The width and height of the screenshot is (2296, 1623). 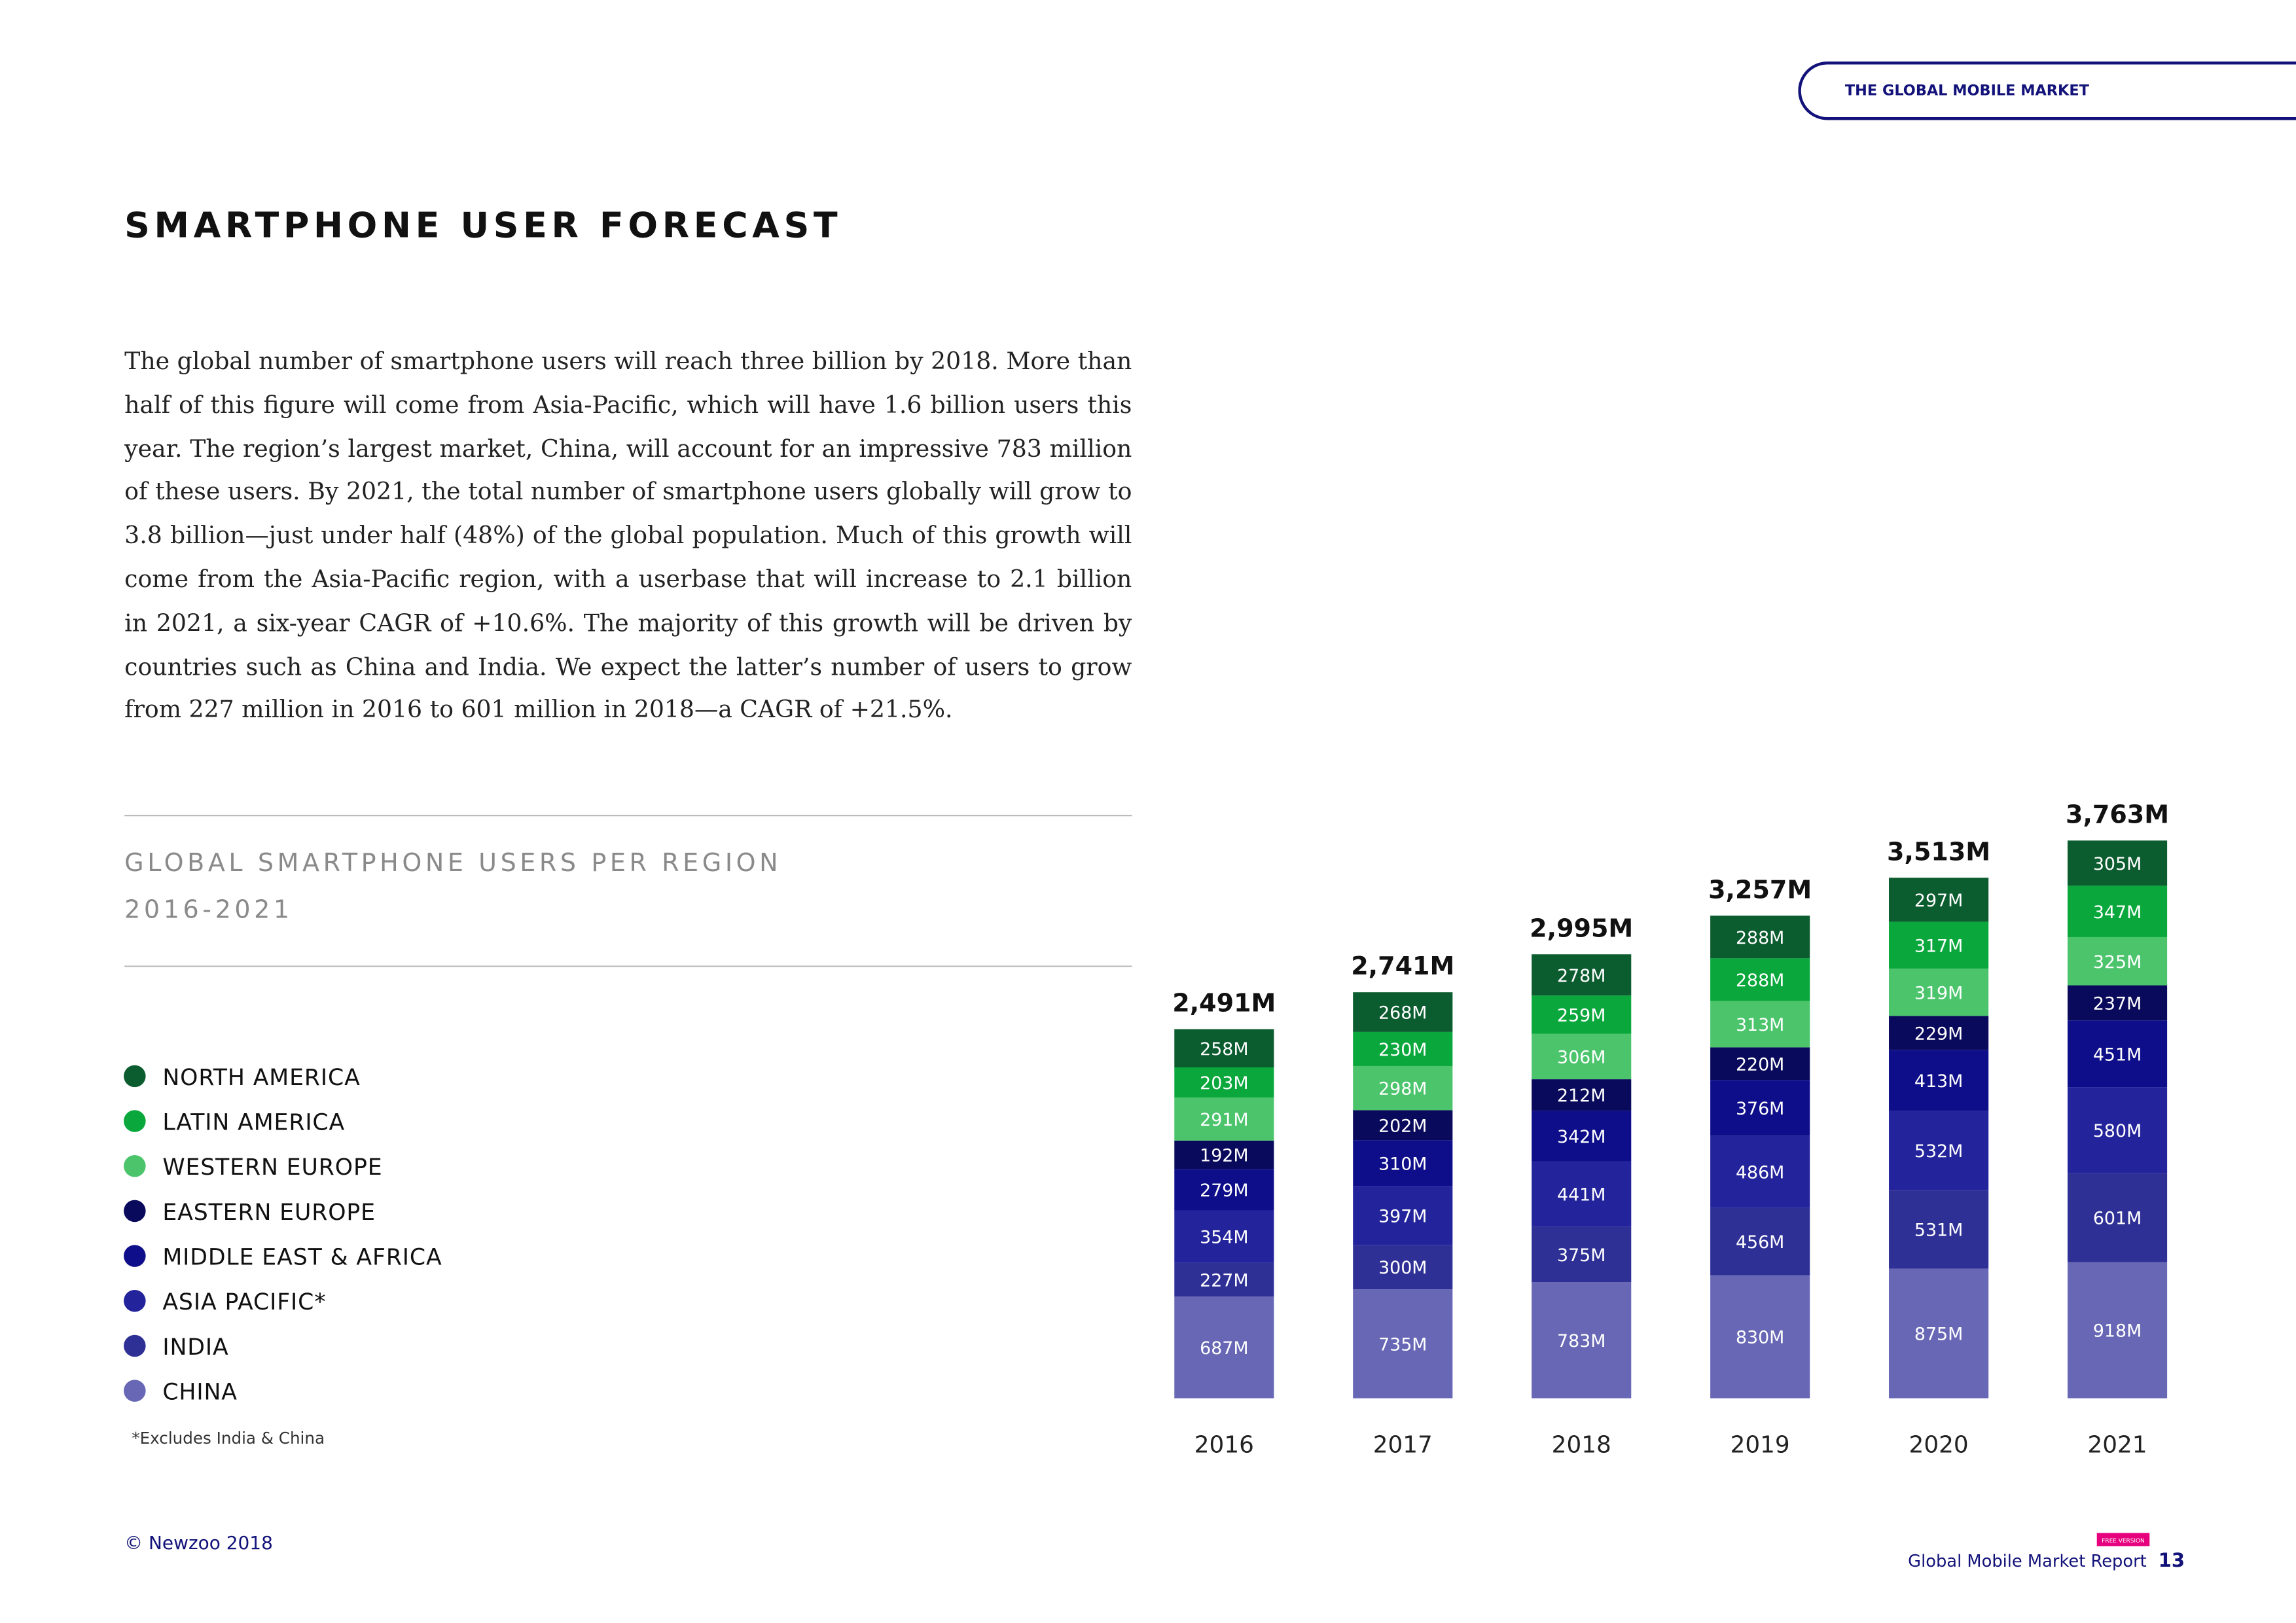 I want to click on badge, so click(x=2123, y=1539).